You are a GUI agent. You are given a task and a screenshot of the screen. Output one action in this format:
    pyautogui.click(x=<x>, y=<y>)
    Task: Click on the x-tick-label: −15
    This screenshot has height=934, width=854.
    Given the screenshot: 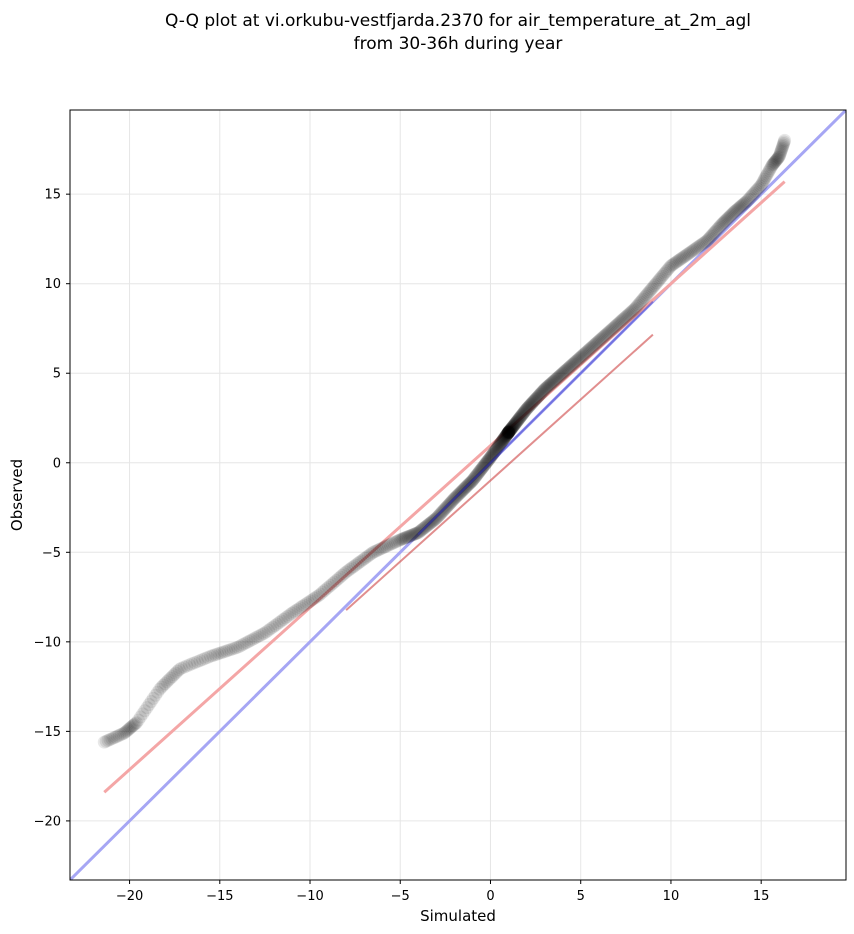 What is the action you would take?
    pyautogui.click(x=219, y=896)
    